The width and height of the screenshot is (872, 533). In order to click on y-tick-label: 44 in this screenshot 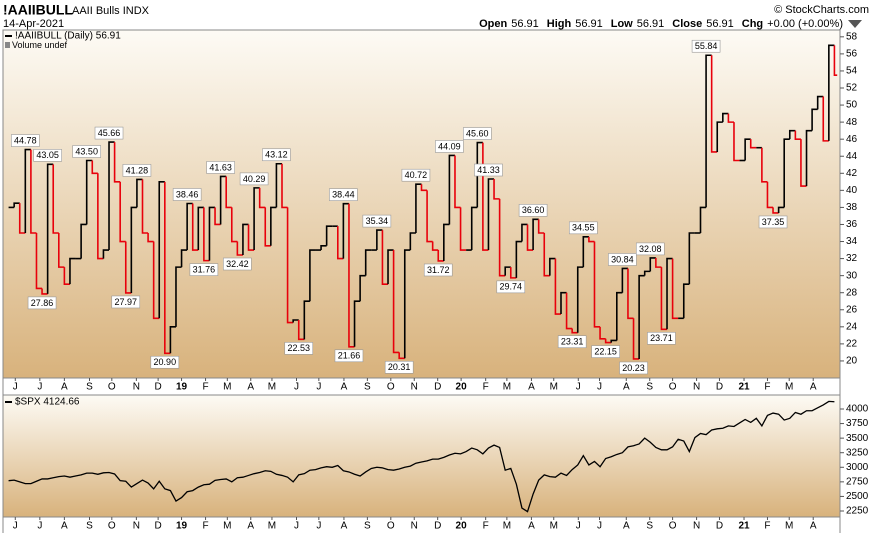, I will do `click(852, 156)`.